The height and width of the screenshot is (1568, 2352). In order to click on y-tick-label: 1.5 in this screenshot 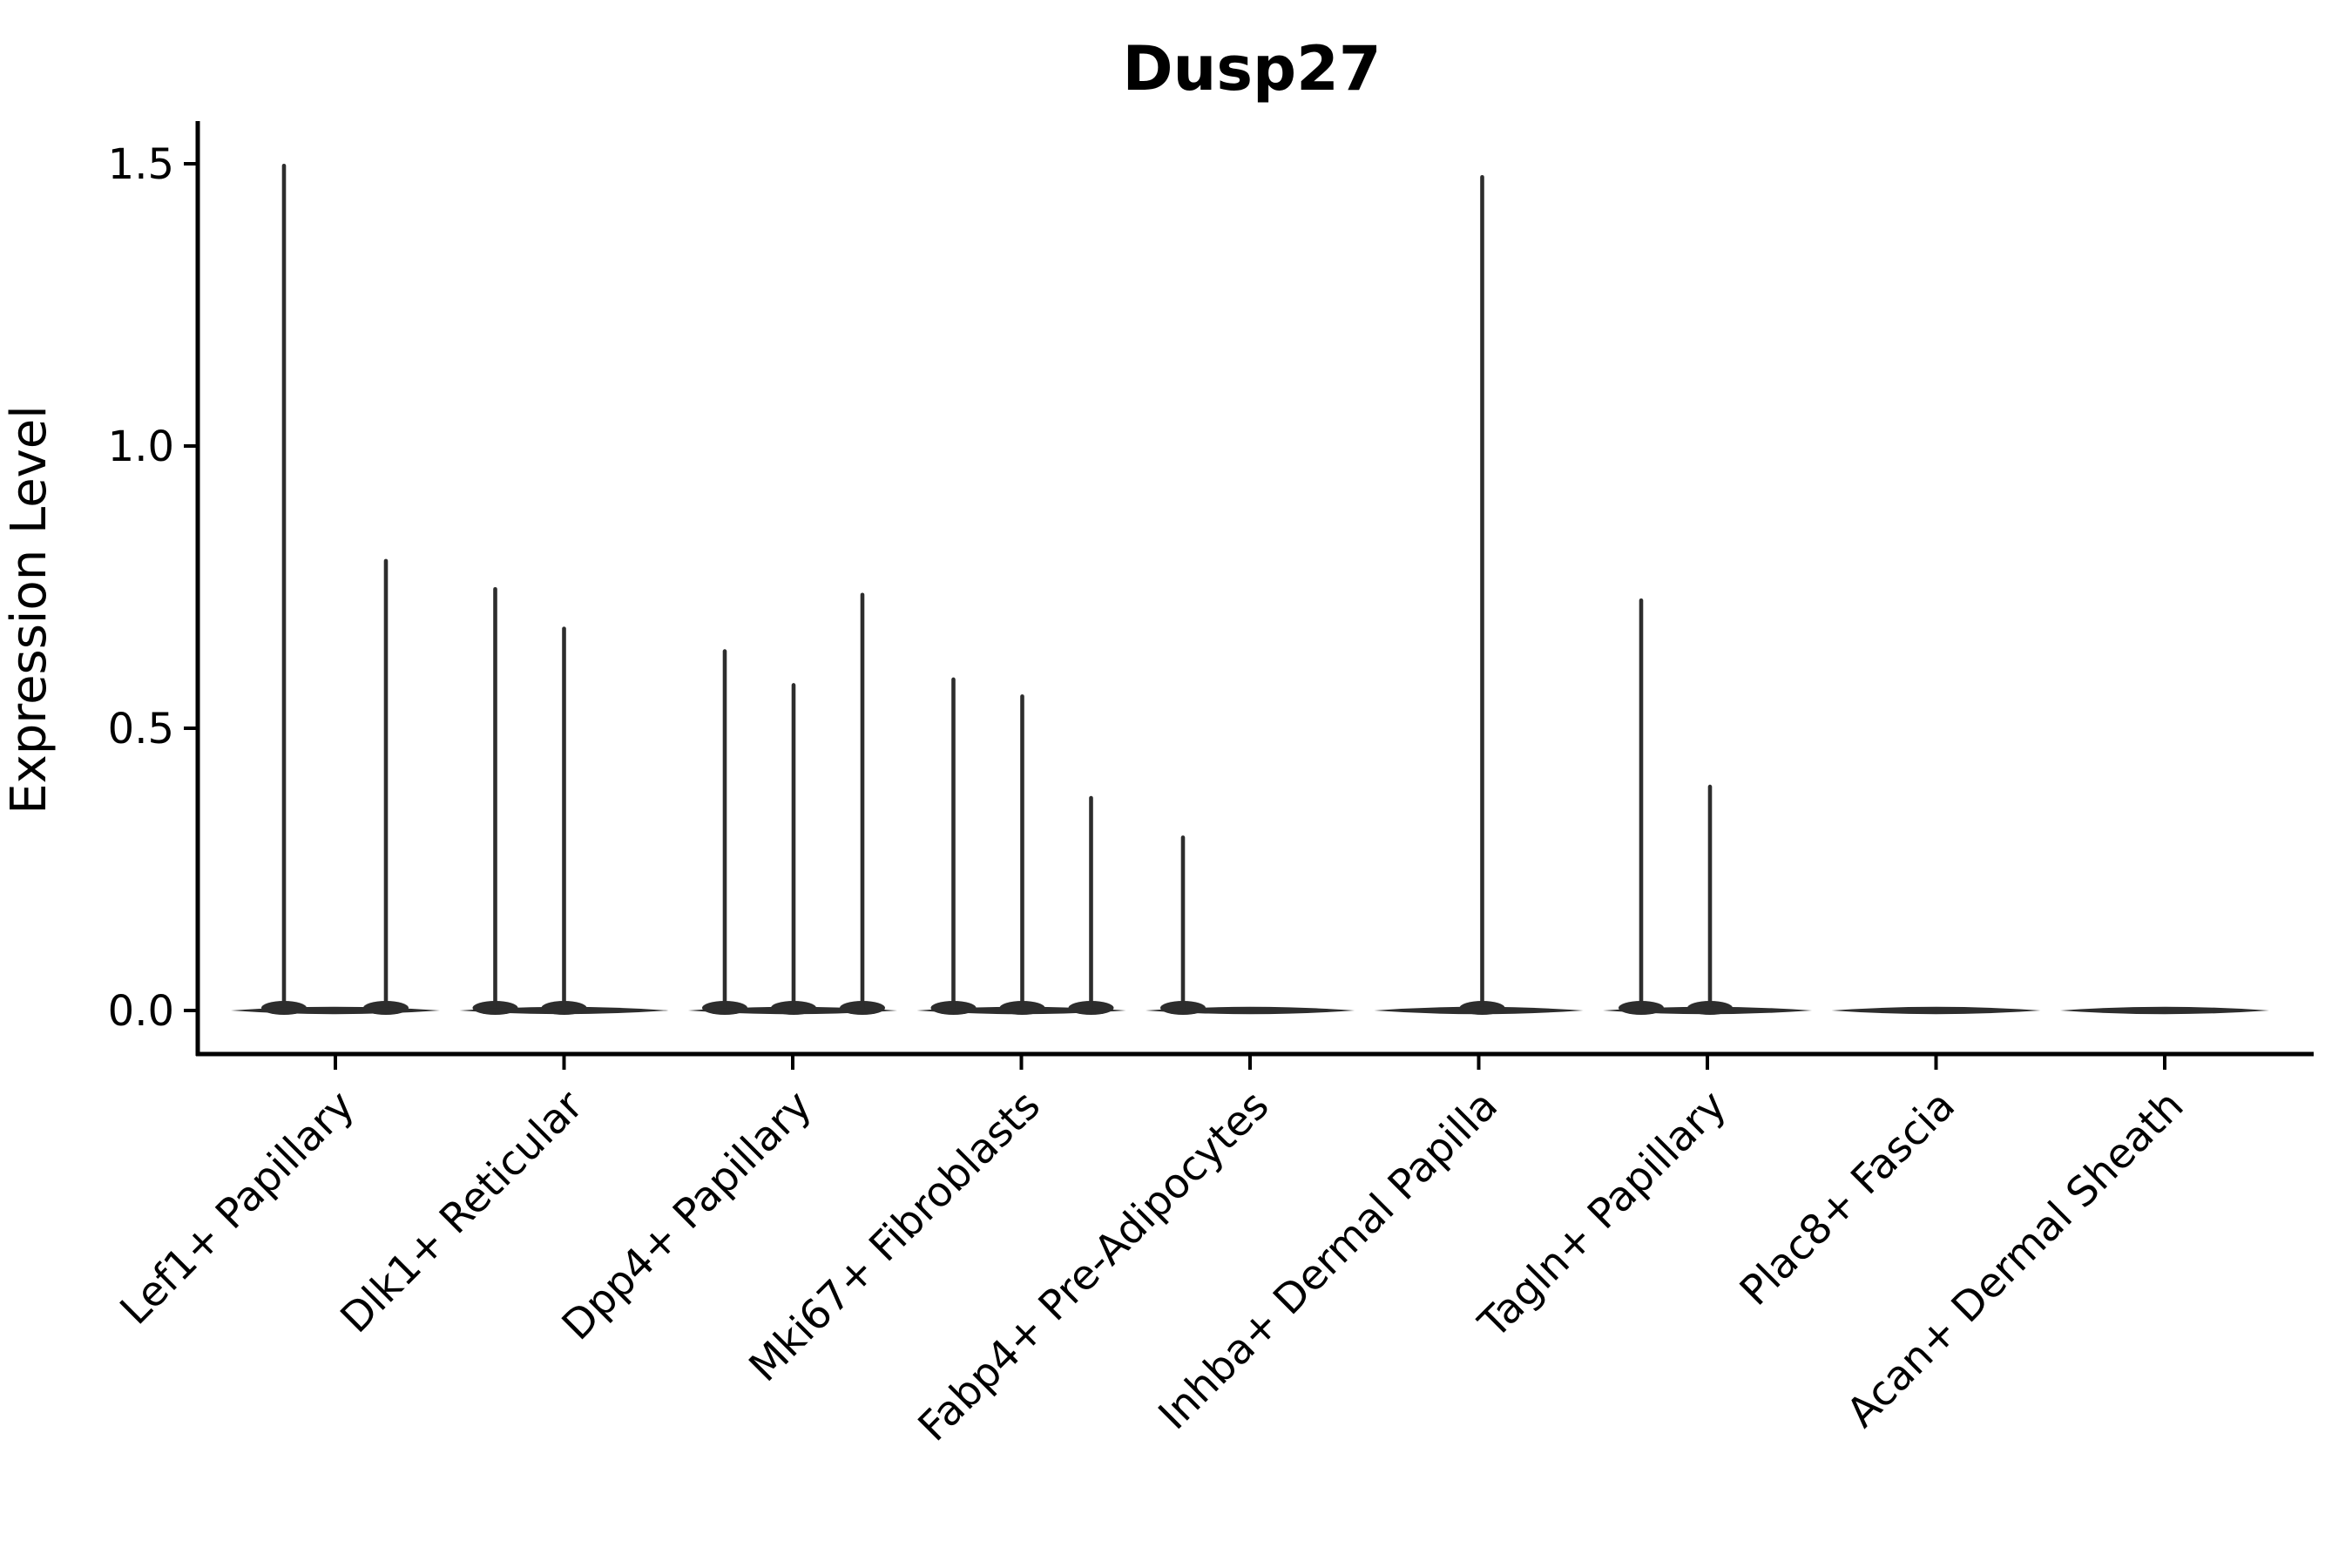, I will do `click(141, 164)`.